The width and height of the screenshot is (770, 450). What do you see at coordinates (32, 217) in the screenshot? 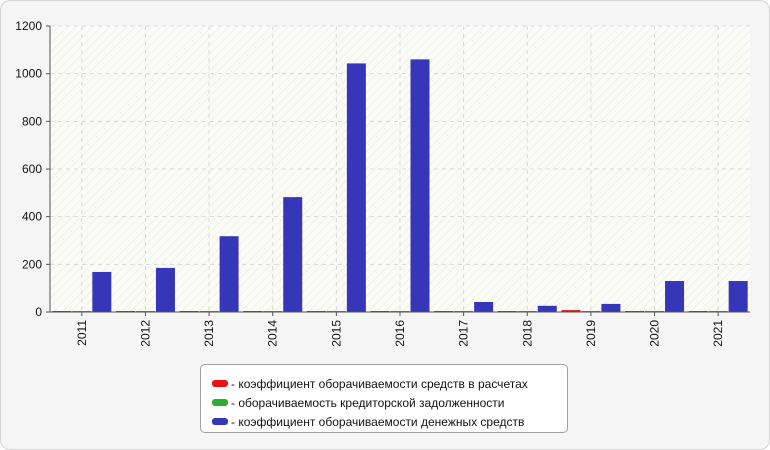
I see `y-tick-label: 400` at bounding box center [32, 217].